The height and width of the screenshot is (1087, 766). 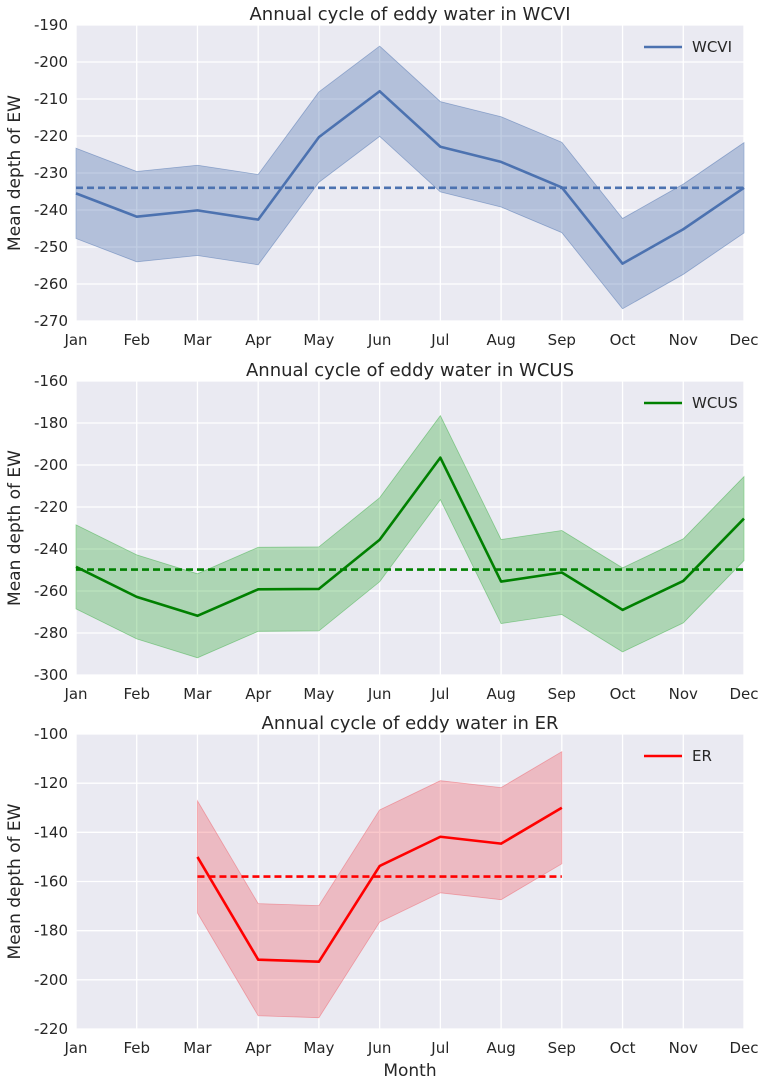 I want to click on y-tick-label: -300, so click(x=51, y=675).